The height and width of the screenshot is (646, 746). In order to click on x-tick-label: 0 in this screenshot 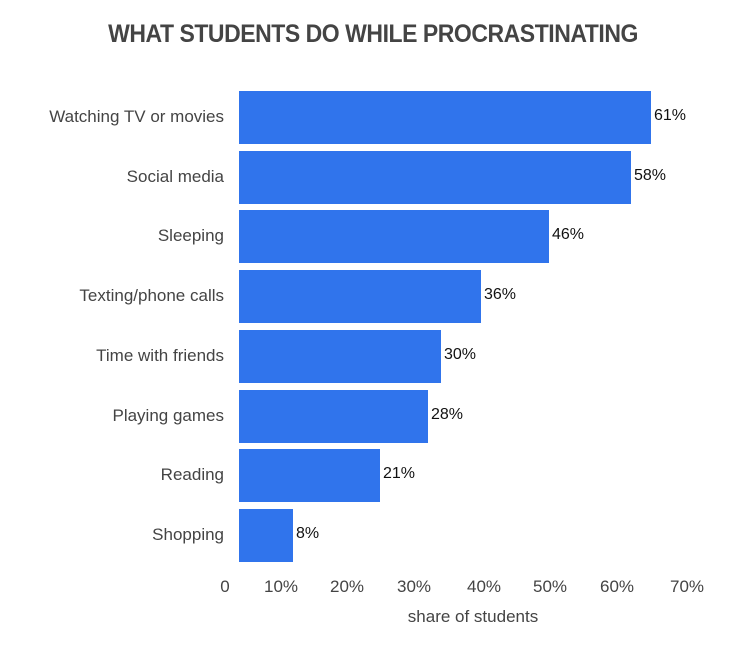, I will do `click(225, 586)`.